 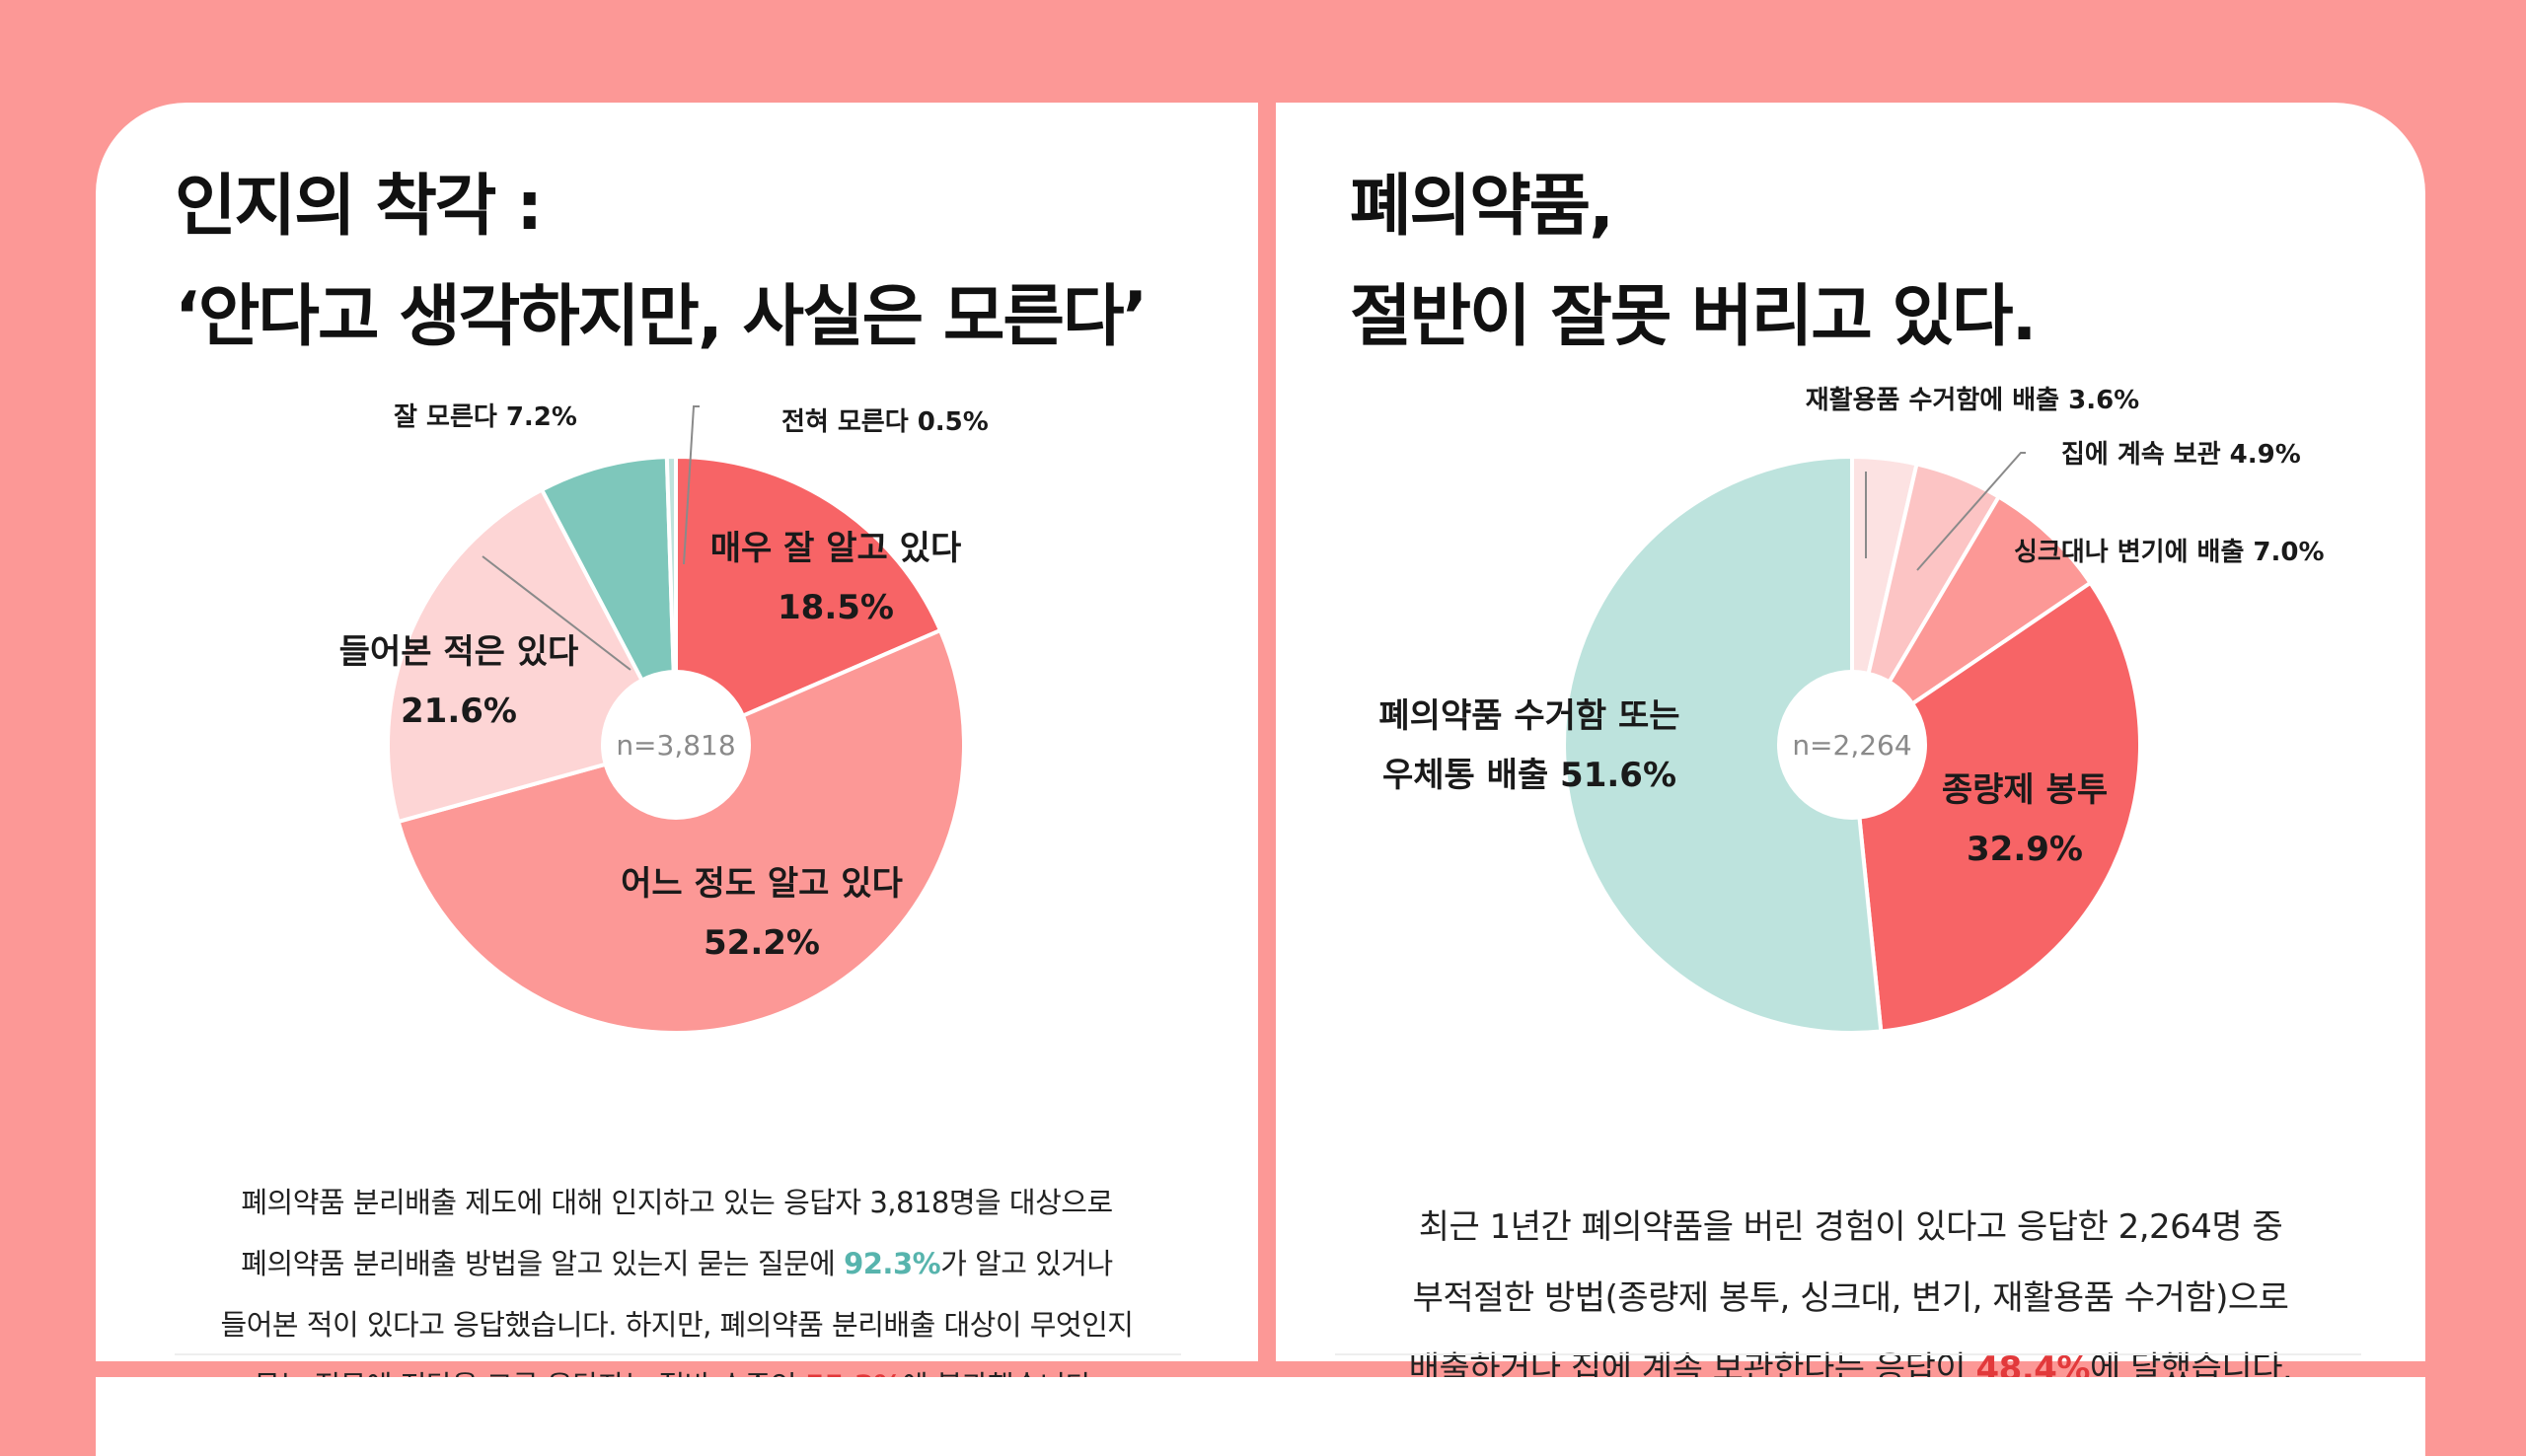 What do you see at coordinates (835, 548) in the screenshot?
I see `slice-category: 매우 잘 알고 있다` at bounding box center [835, 548].